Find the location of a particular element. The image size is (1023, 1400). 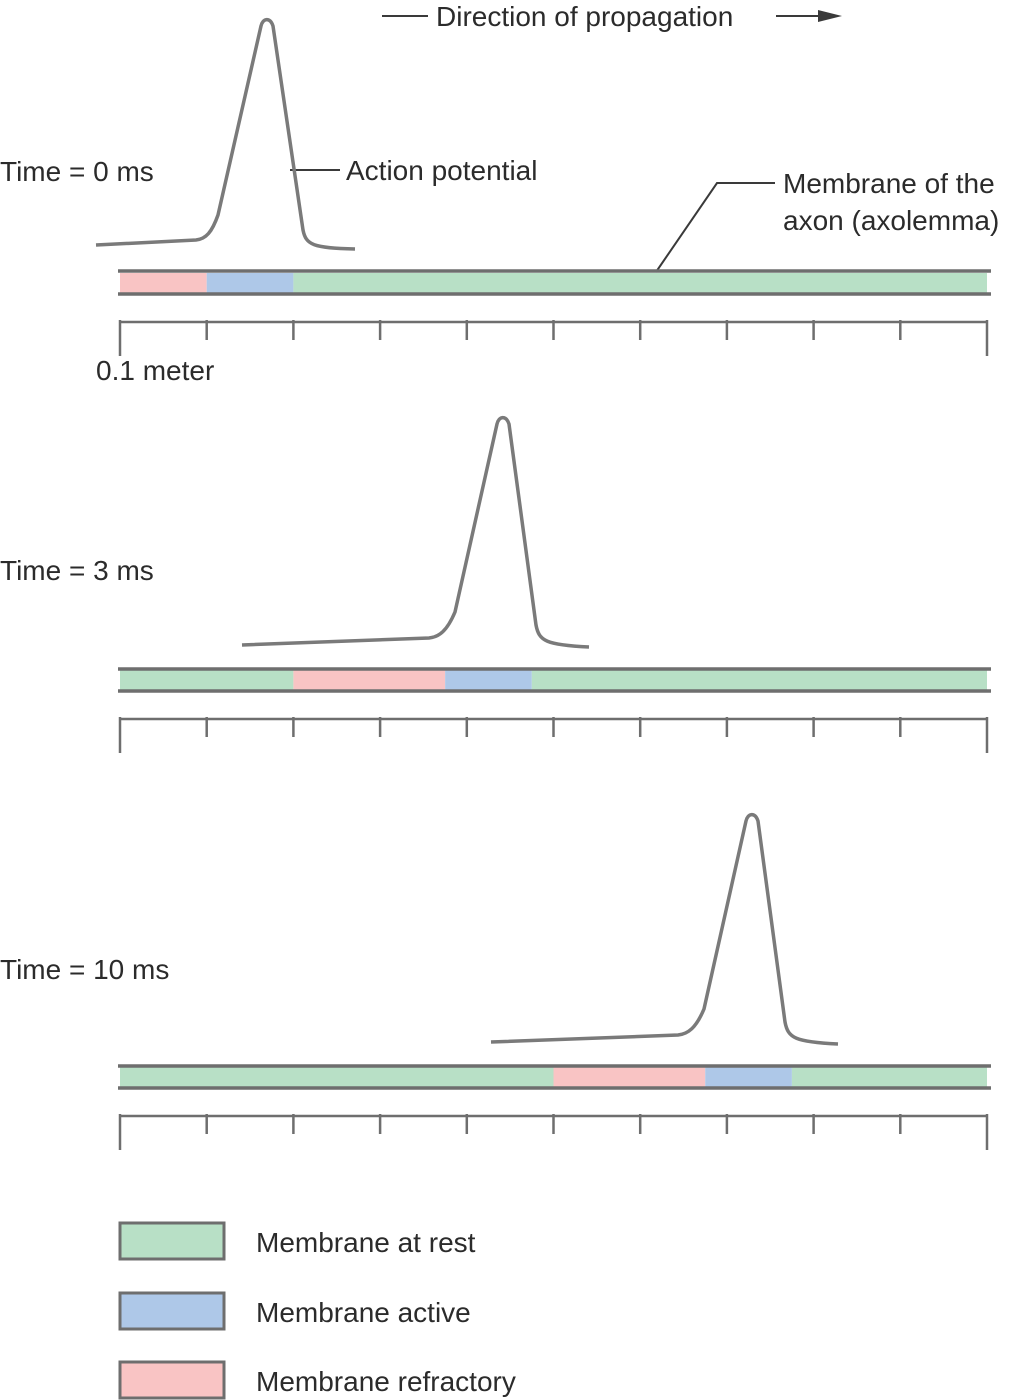

legend-label-active: Membrane active is located at coordinates (363, 1312).